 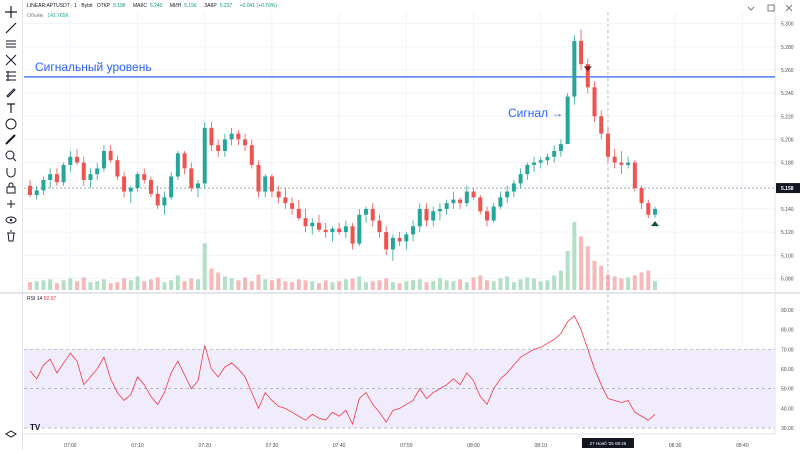 What do you see at coordinates (11, 92) in the screenshot?
I see `brush-icon` at bounding box center [11, 92].